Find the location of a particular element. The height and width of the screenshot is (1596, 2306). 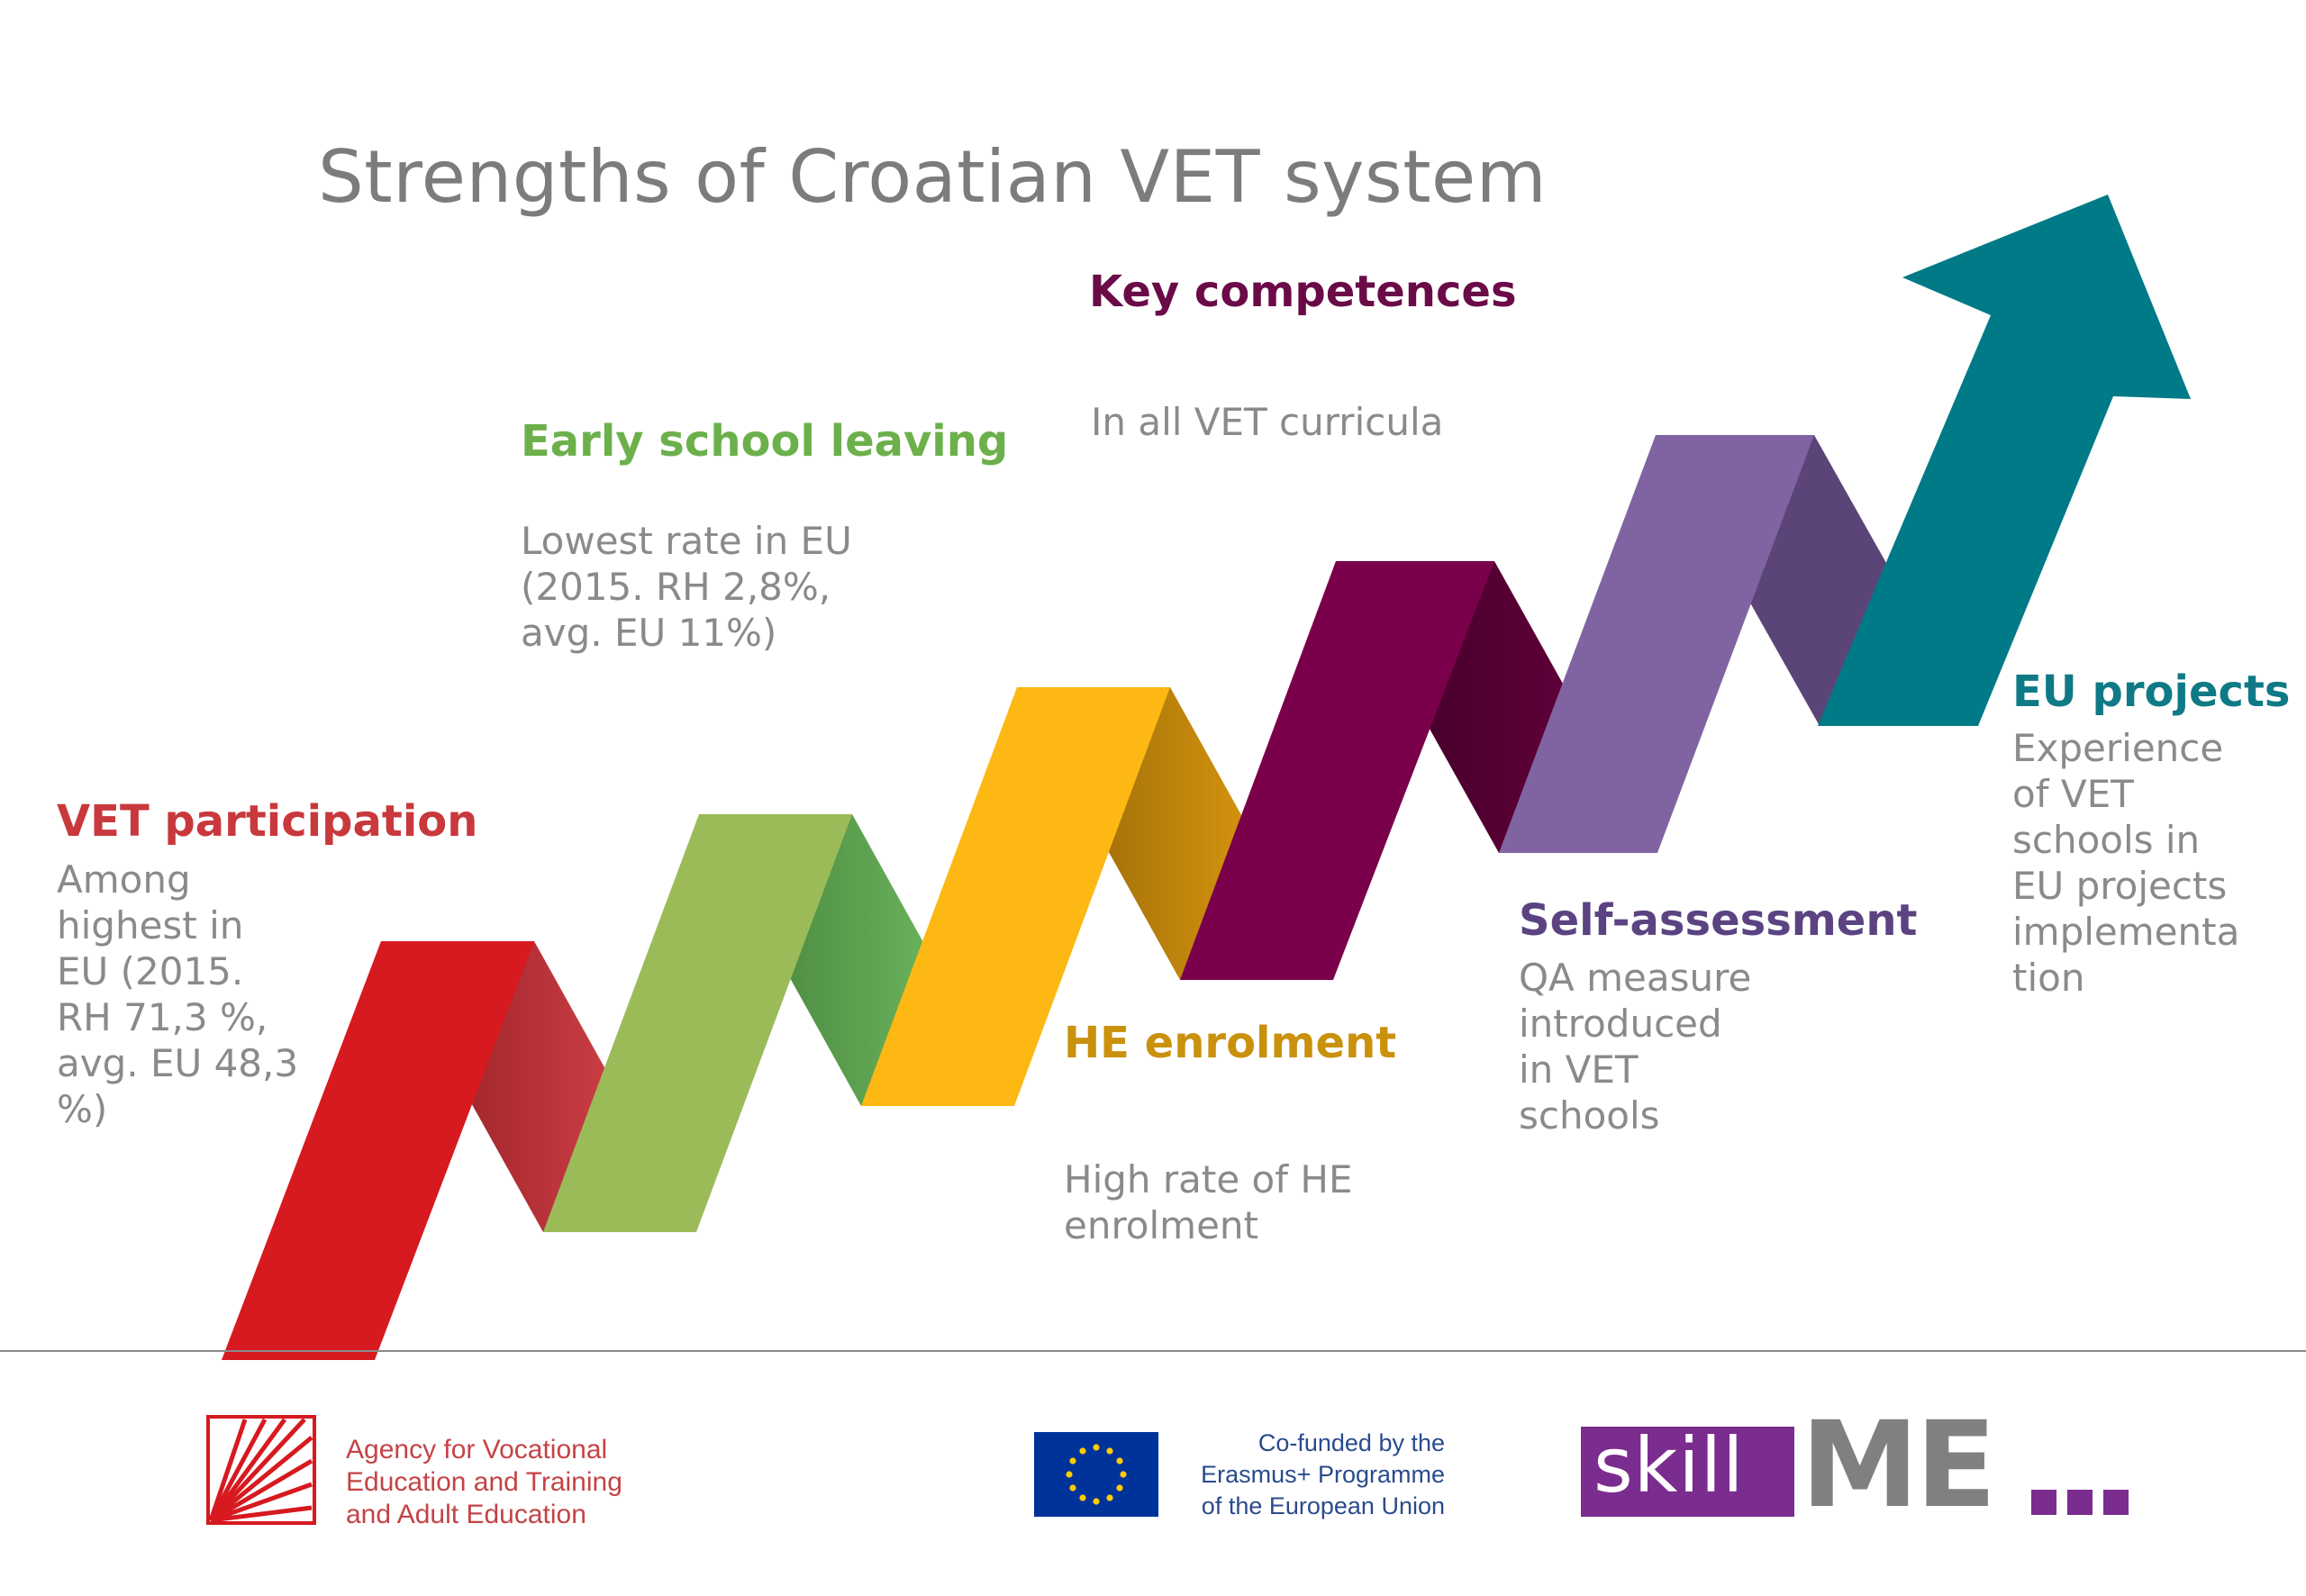

skill-word: skill is located at coordinates (1669, 1465).